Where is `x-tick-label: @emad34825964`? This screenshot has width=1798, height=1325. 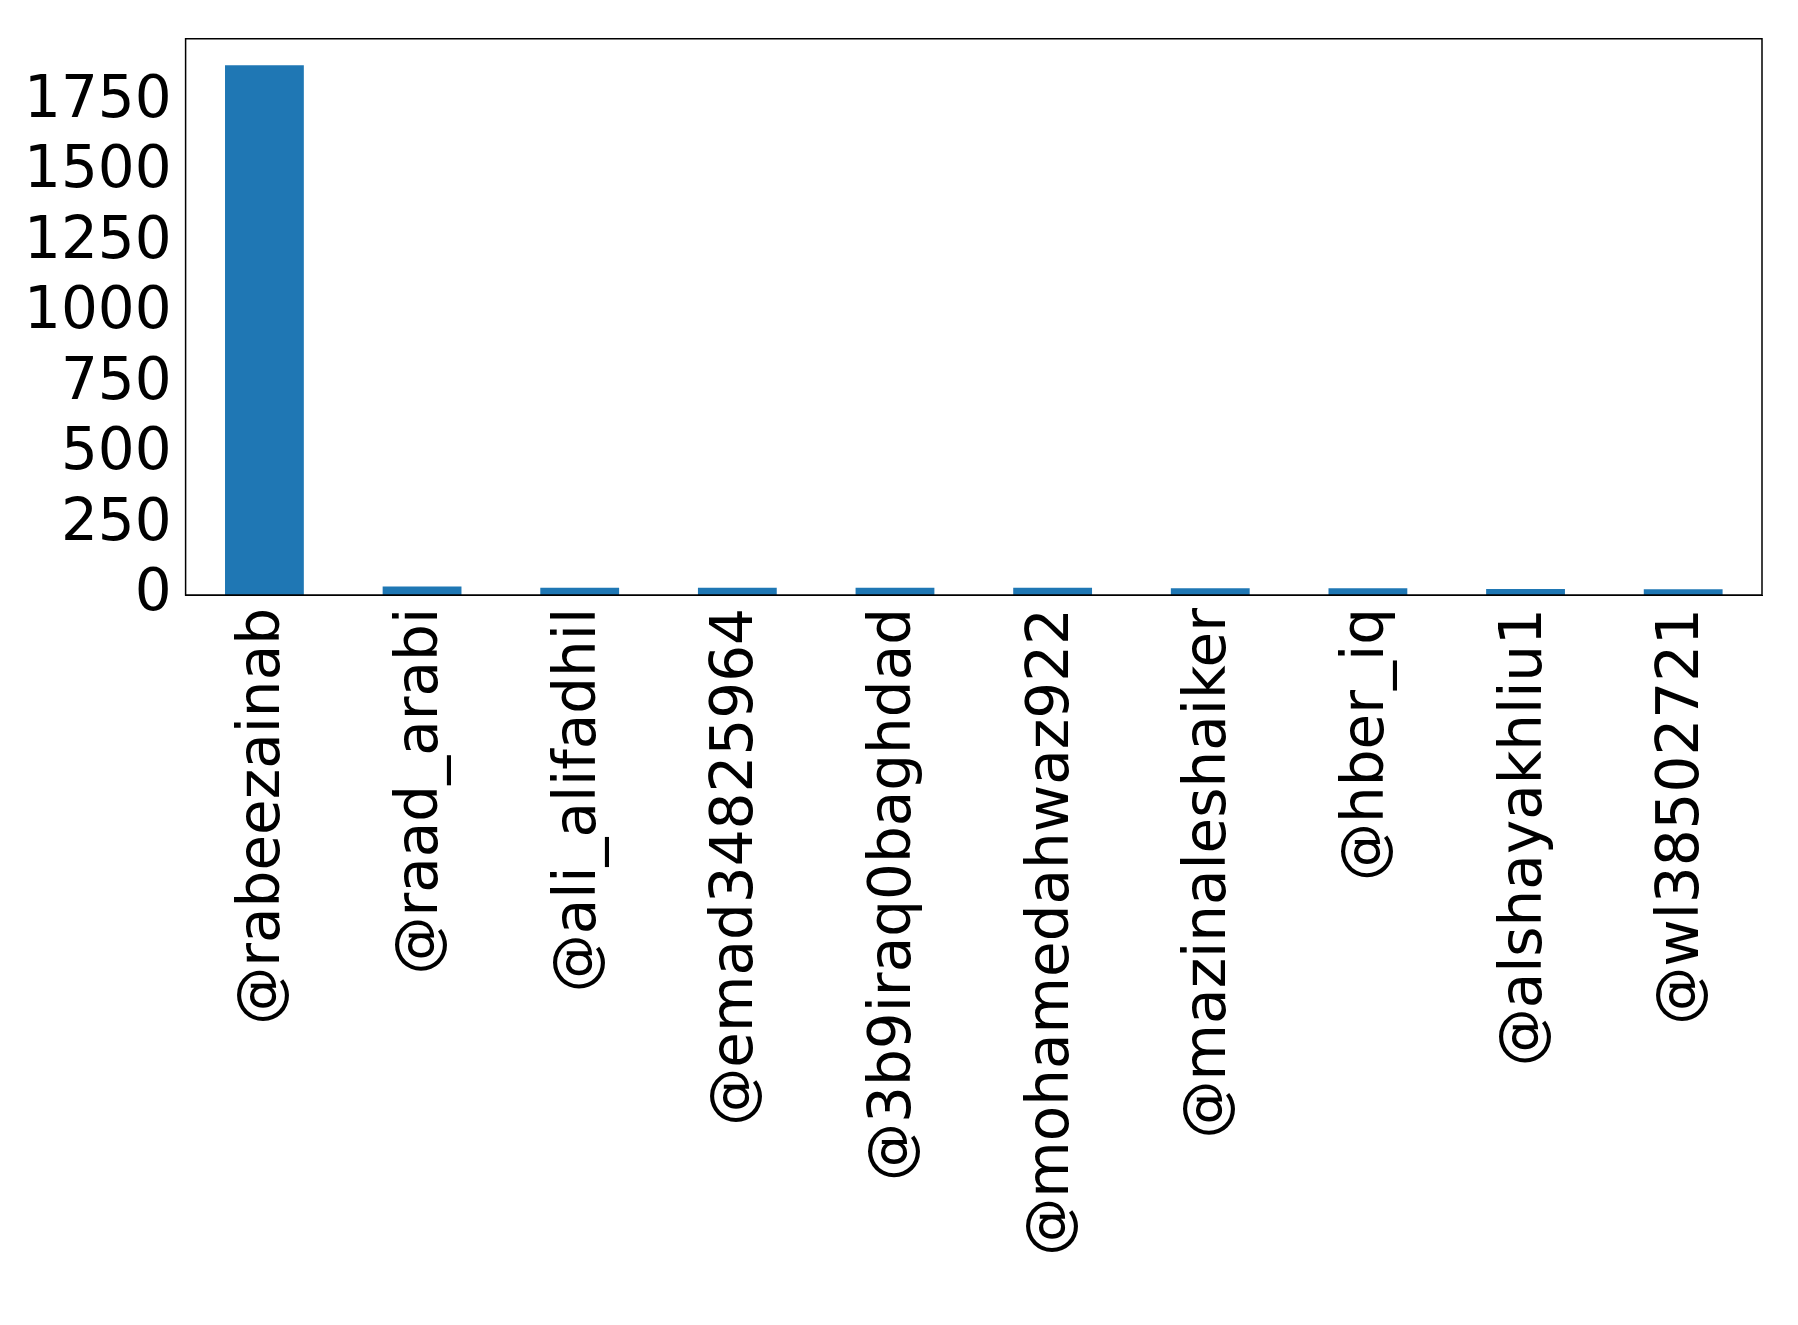 x-tick-label: @emad34825964 is located at coordinates (732, 867).